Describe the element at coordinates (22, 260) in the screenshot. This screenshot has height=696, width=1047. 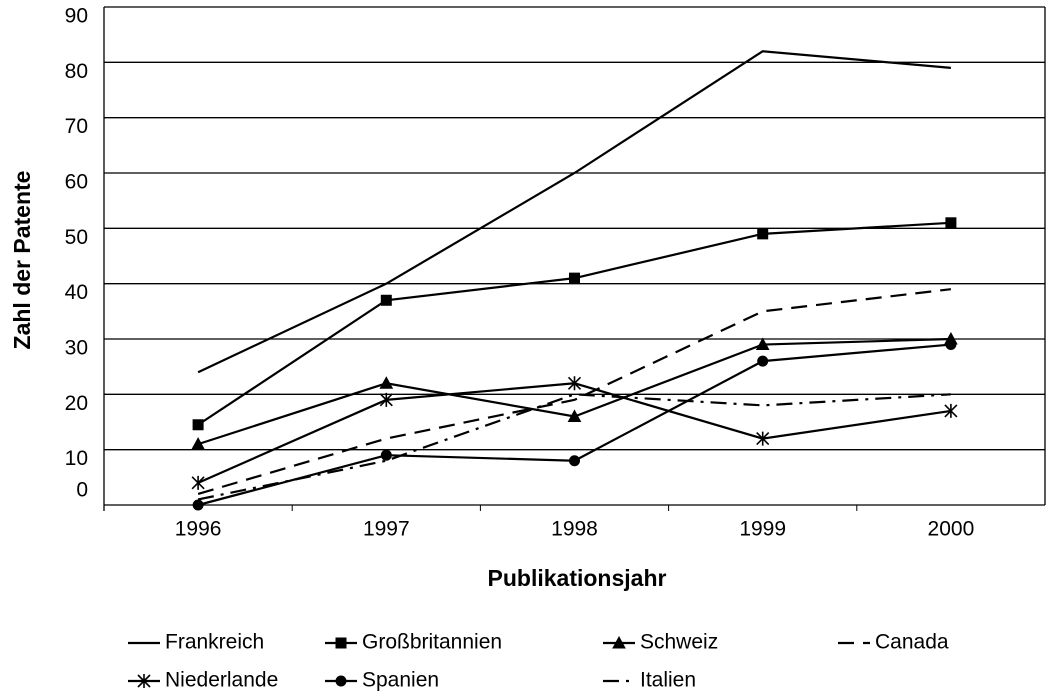
I see `y-axis-title: Zahl der Patente` at that location.